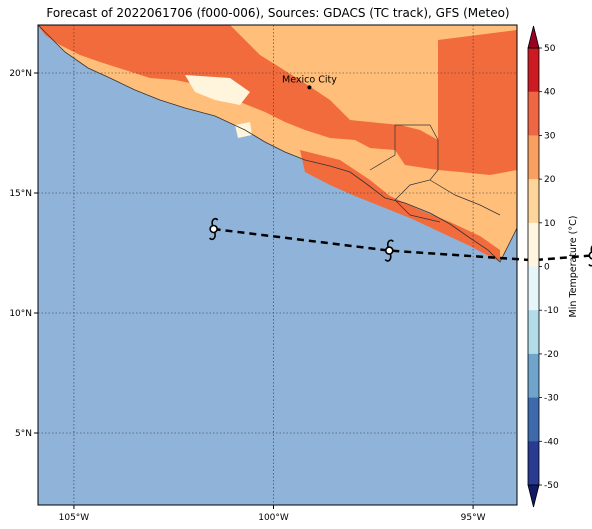 This screenshot has height=529, width=592. Describe the element at coordinates (550, 93) in the screenshot. I see `colorbar-tick-label: 40` at that location.